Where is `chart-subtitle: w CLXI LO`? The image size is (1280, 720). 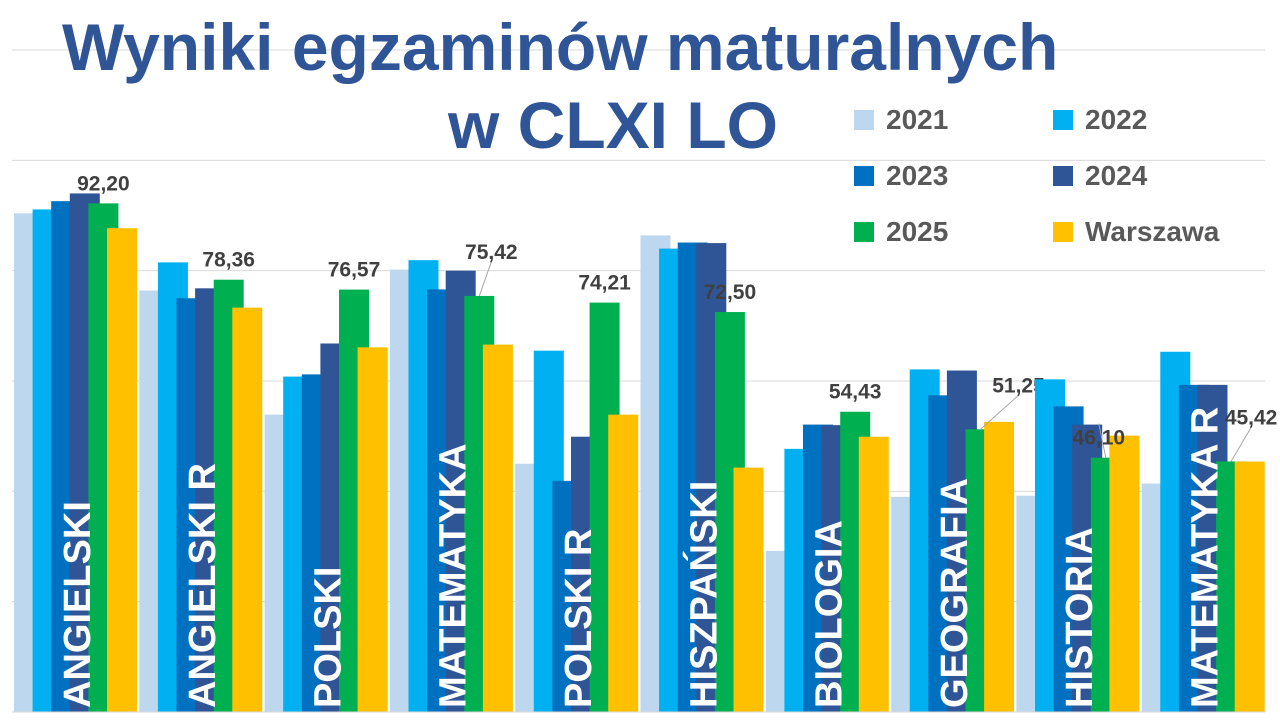
chart-subtitle: w CLXI LO is located at coordinates (613, 125).